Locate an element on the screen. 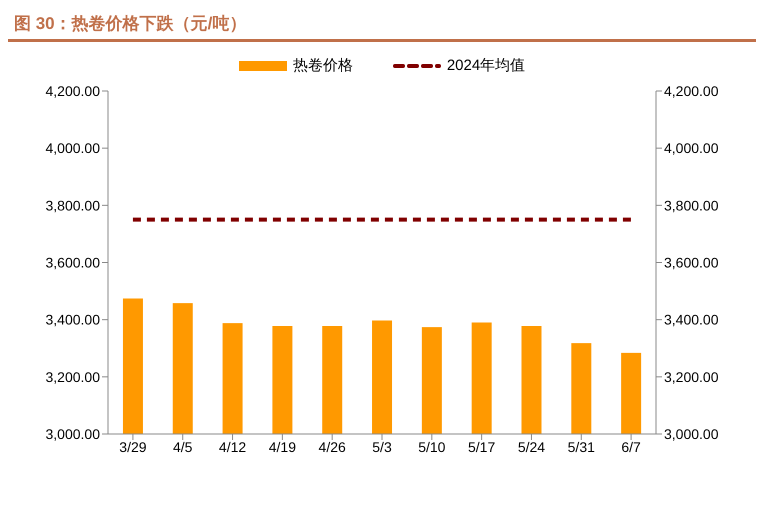  x-tick-label: 5/3 is located at coordinates (382, 446).